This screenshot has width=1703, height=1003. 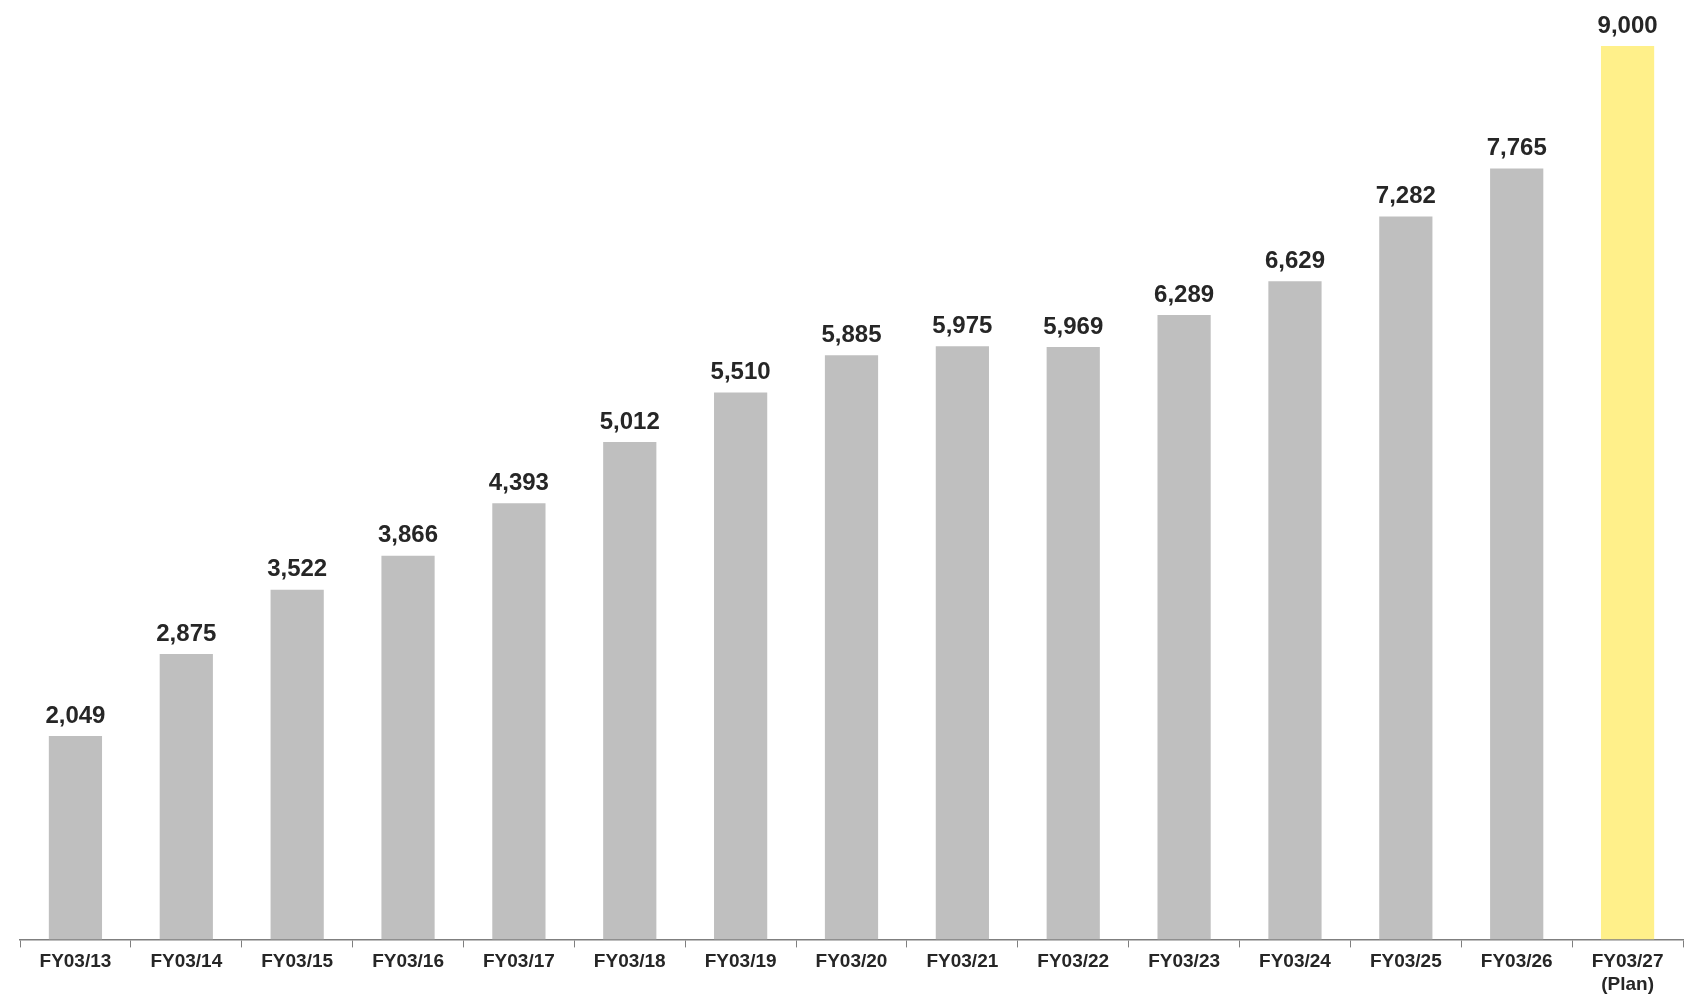 I want to click on data-label: 2,049, so click(x=75, y=714).